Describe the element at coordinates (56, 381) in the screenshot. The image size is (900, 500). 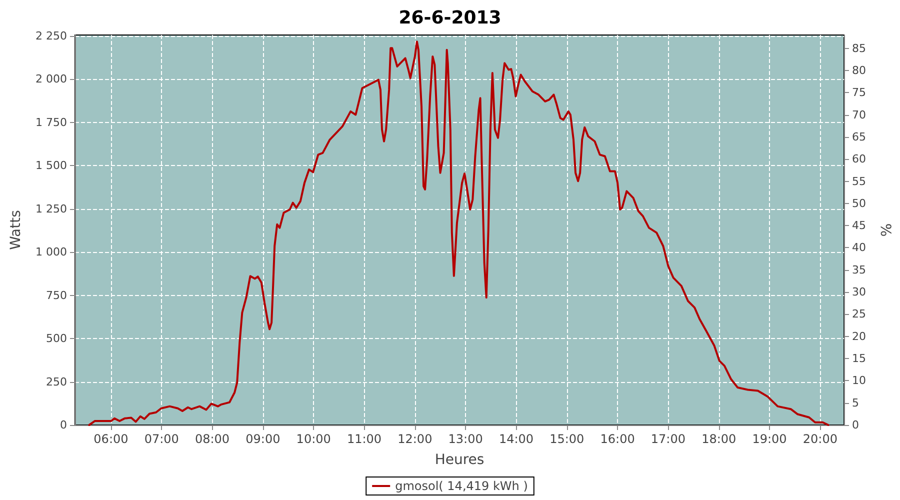
I see `y-tick-label: 250` at that location.